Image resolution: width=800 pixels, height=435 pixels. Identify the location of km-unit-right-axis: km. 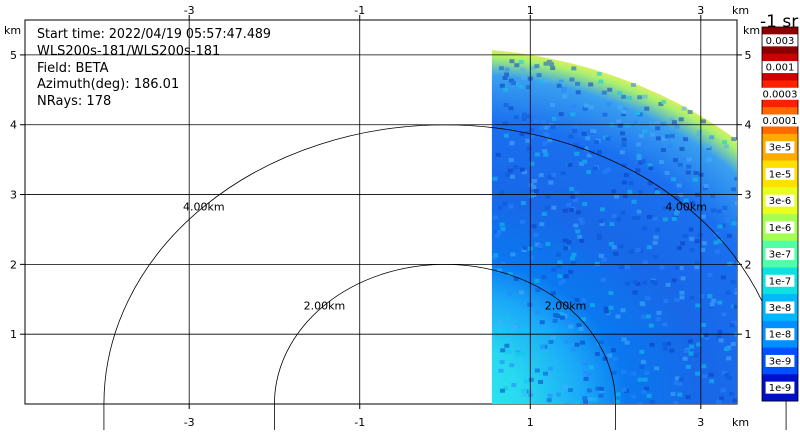
(751, 30).